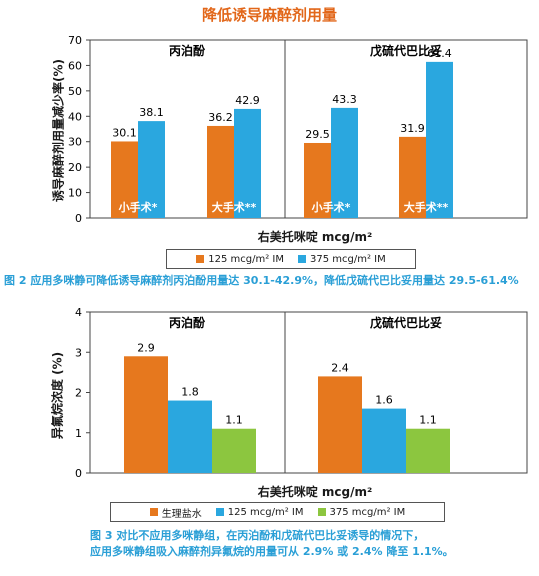 Image resolution: width=539 pixels, height=576 pixels. Describe the element at coordinates (146, 347) in the screenshot. I see `data-label: 2.9` at that location.